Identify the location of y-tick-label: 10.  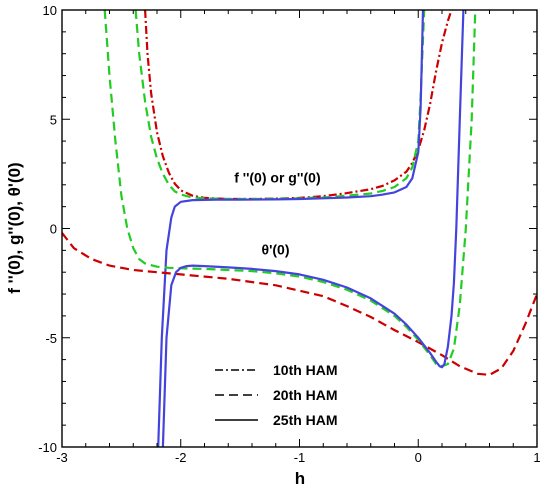
(50, 10).